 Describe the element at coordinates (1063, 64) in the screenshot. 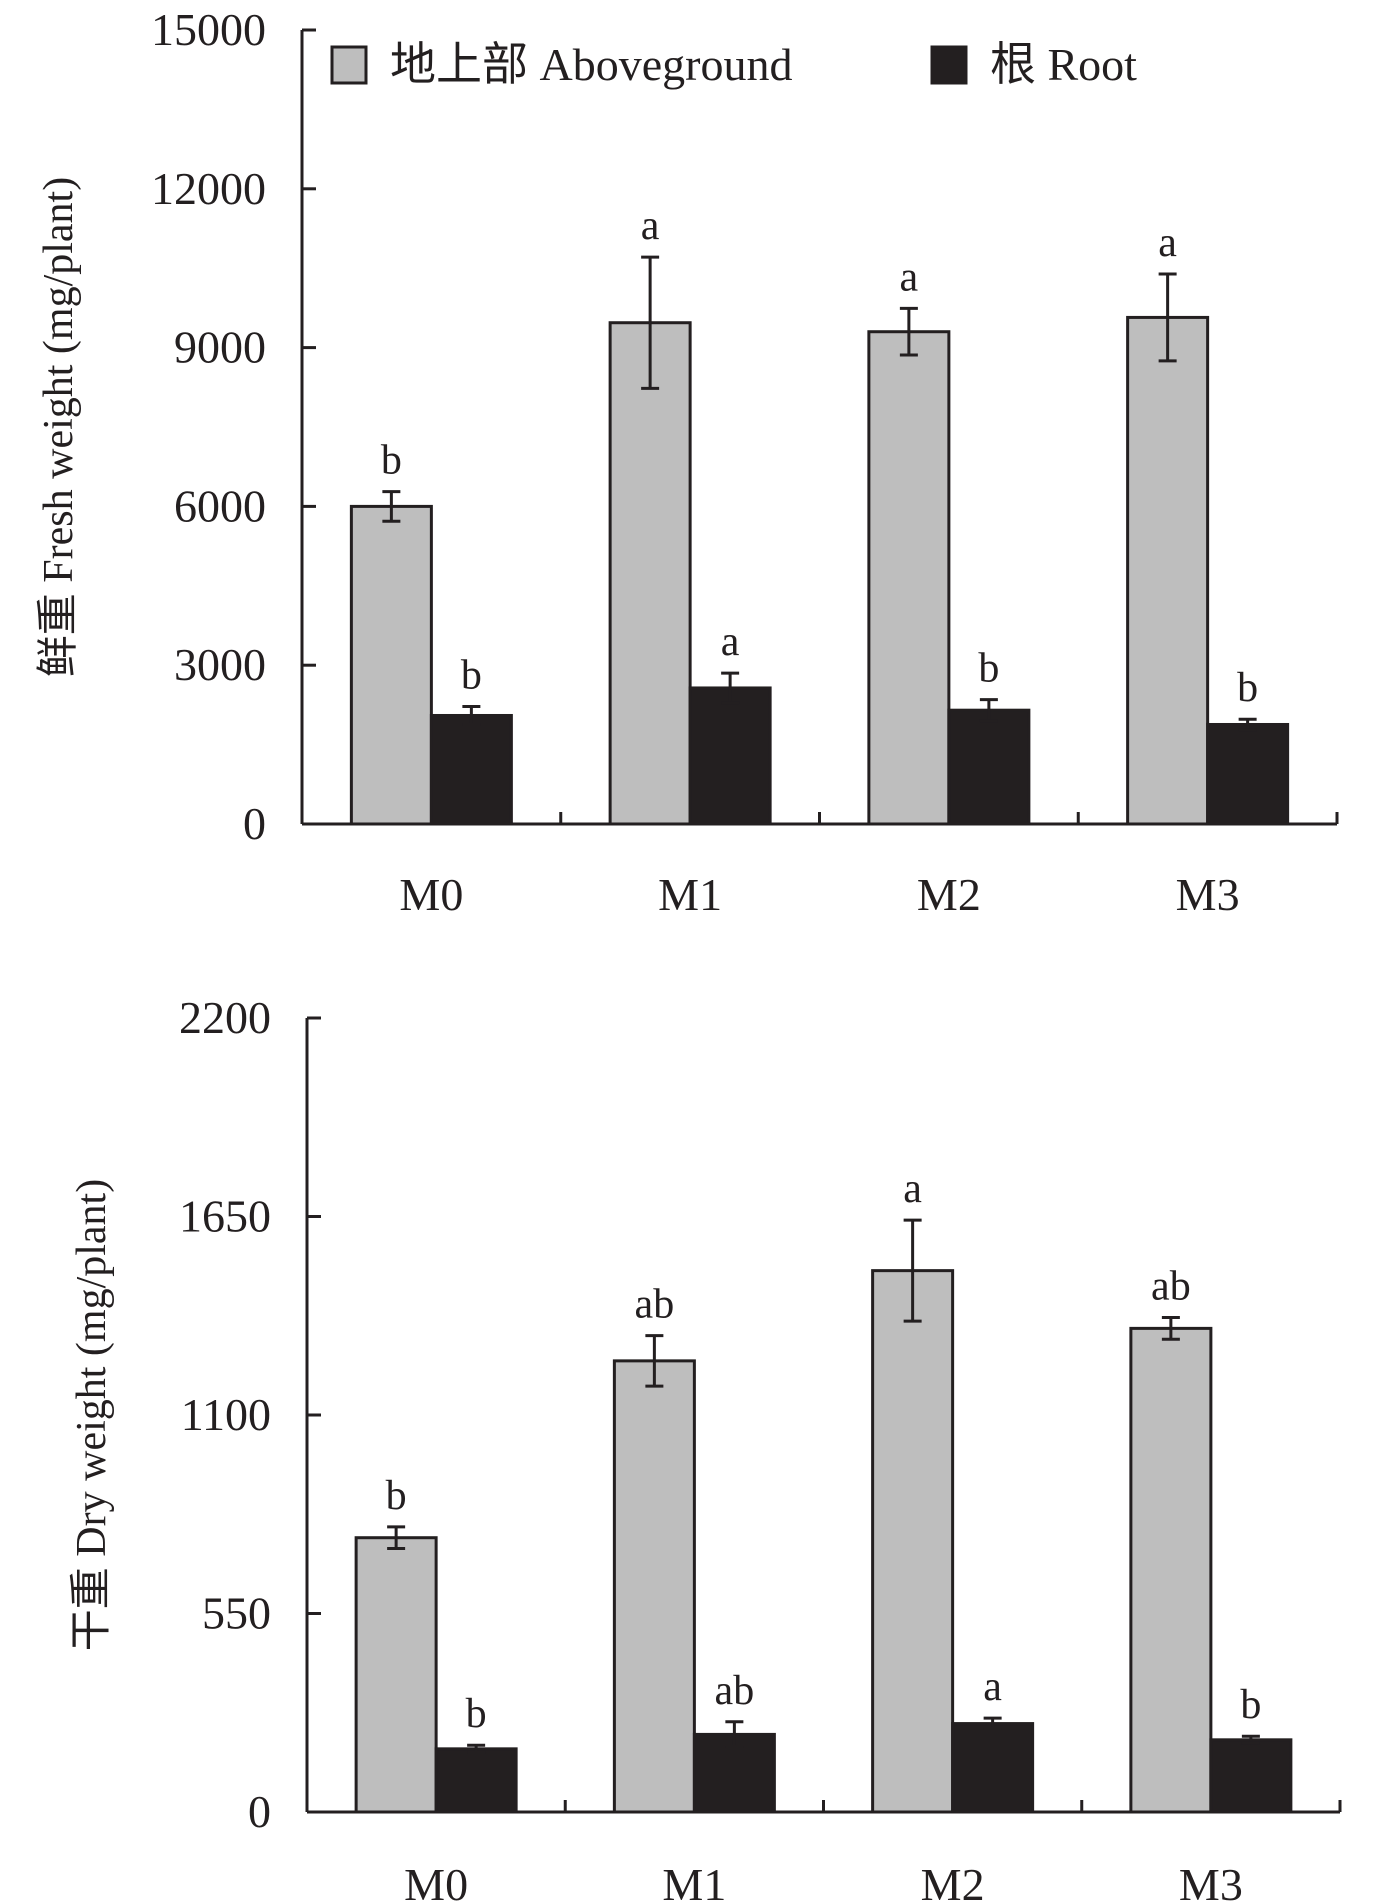

I see `legend-entry: 根 Root` at that location.